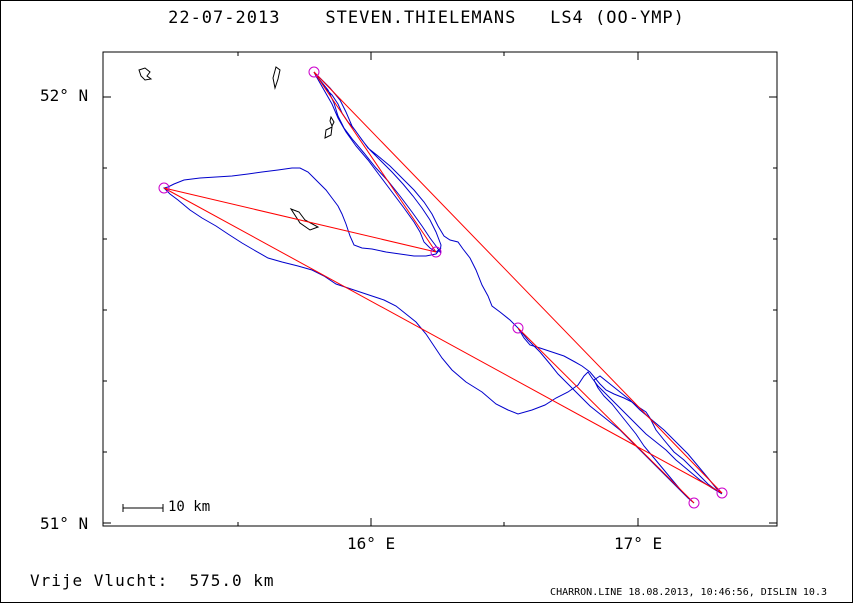 Image resolution: width=853 pixels, height=603 pixels. What do you see at coordinates (64, 523) in the screenshot?
I see `lat-label-51: 51° N` at bounding box center [64, 523].